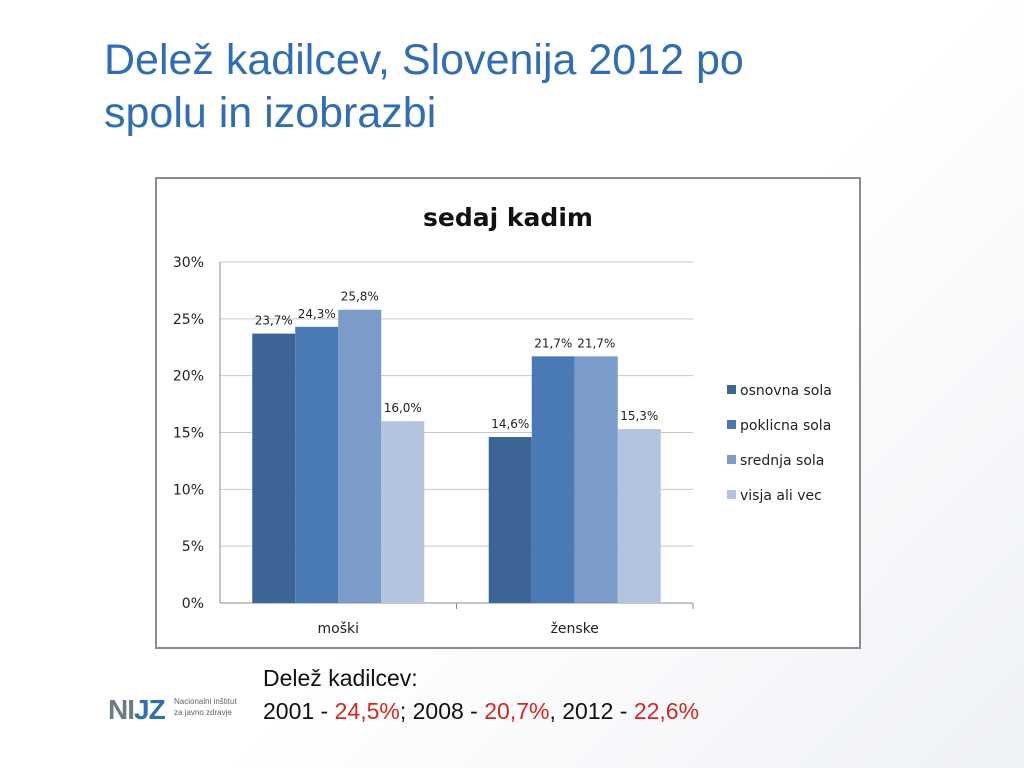 The height and width of the screenshot is (768, 1024). What do you see at coordinates (270, 113) in the screenshot?
I see `slide-title-line-2: spolu in izobrazbi` at bounding box center [270, 113].